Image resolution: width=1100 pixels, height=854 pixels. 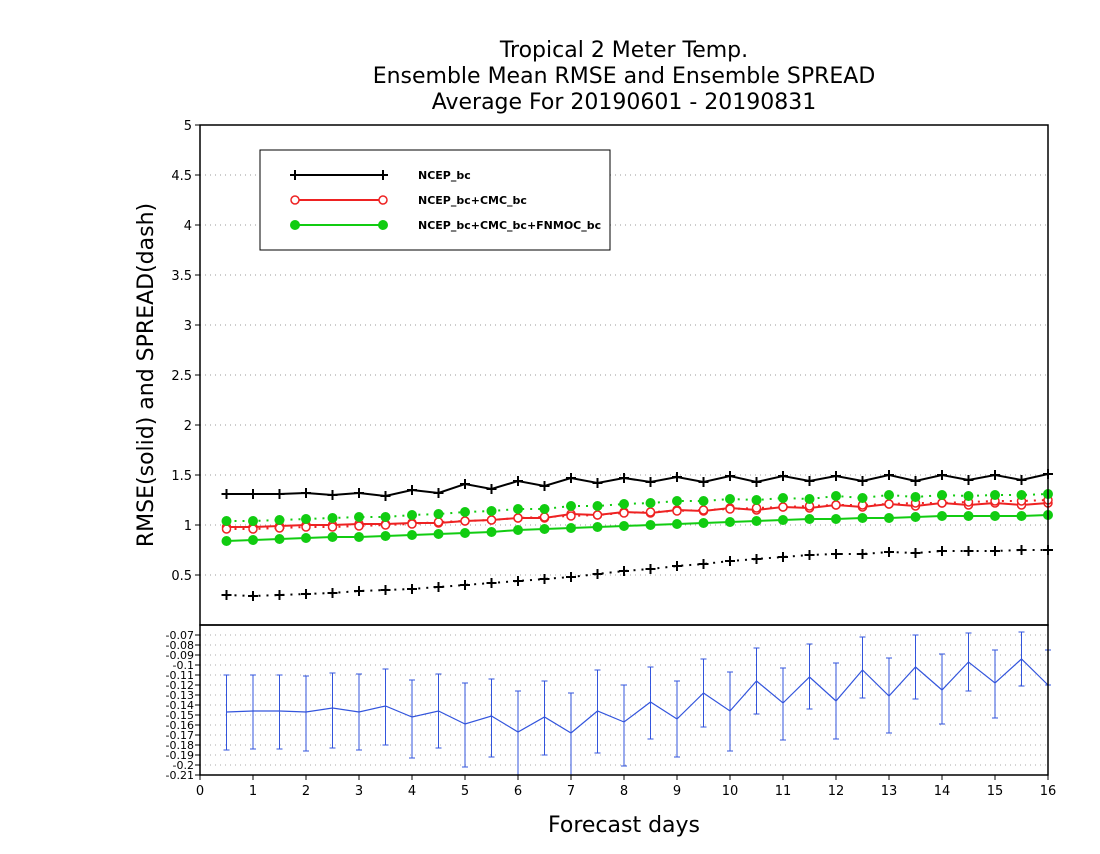 What do you see at coordinates (383, 200) in the screenshot?
I see `legend-ncep-bc-cmc-bc-point` at bounding box center [383, 200].